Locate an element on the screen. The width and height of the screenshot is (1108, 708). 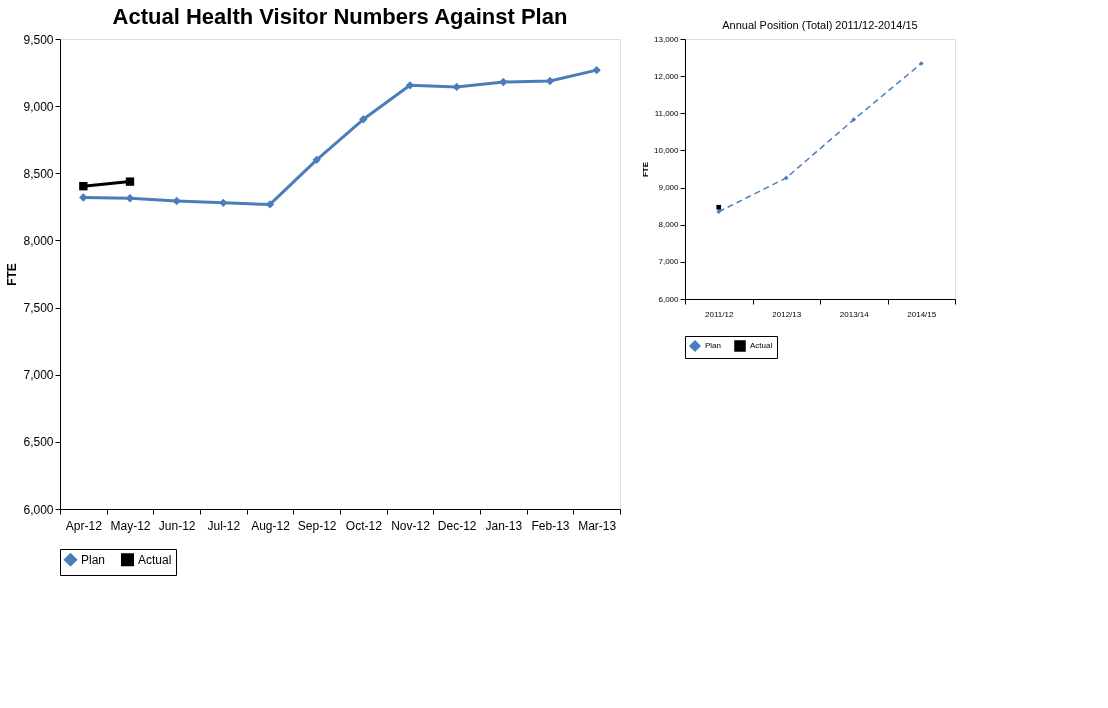
y-tick-label: 11,000 is located at coordinates (667, 113).